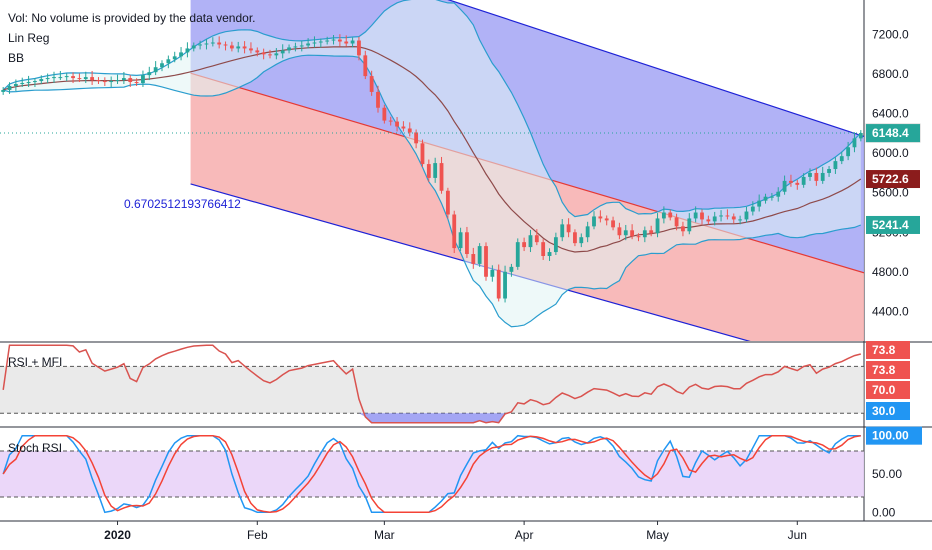 This screenshot has height=550, width=932. What do you see at coordinates (431, 384) in the screenshot?
I see `rsi-line` at bounding box center [431, 384].